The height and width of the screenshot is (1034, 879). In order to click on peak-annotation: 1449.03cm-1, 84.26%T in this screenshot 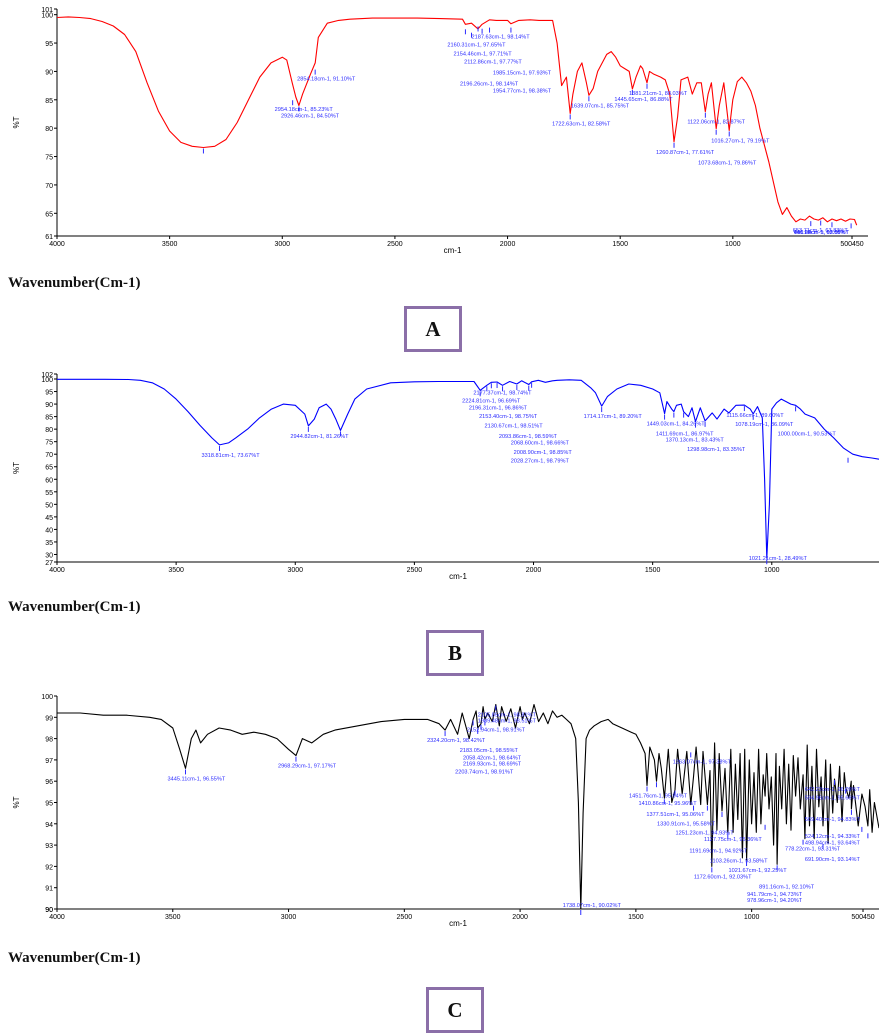, I will do `click(676, 425)`.